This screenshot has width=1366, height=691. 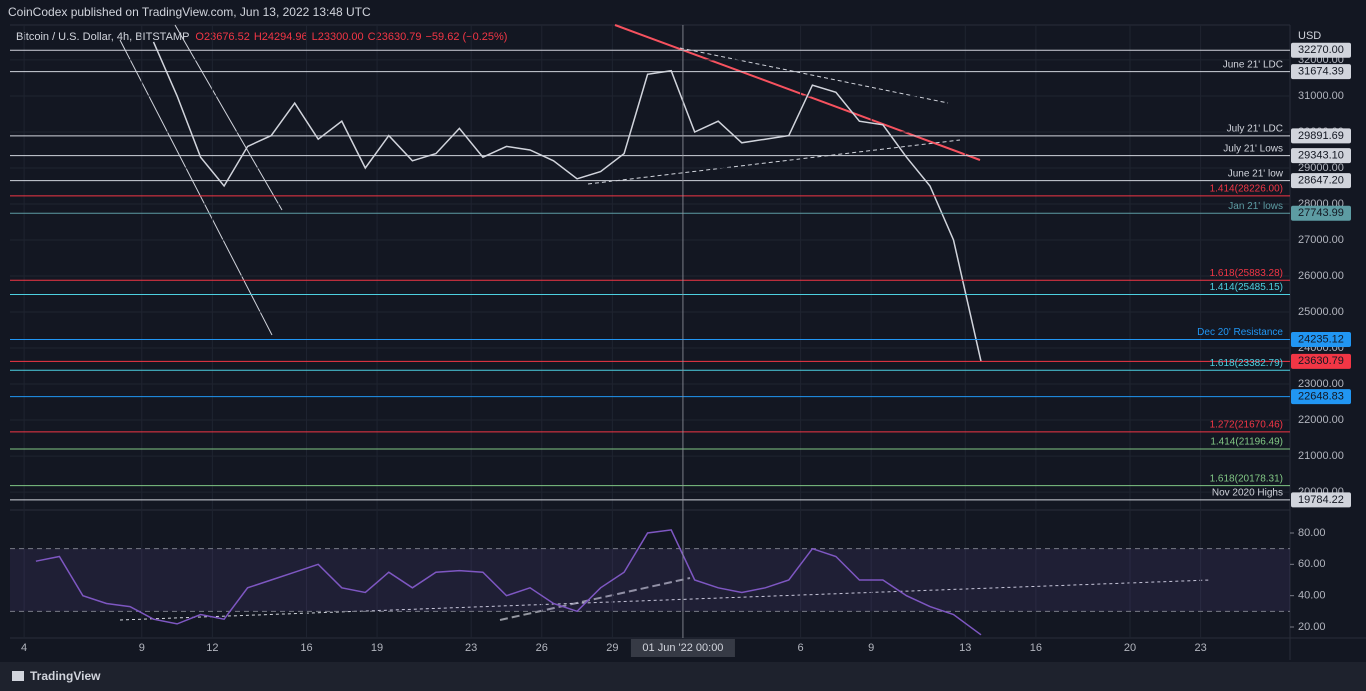 I want to click on level-name: 1.414(25485.15), so click(x=1246, y=287).